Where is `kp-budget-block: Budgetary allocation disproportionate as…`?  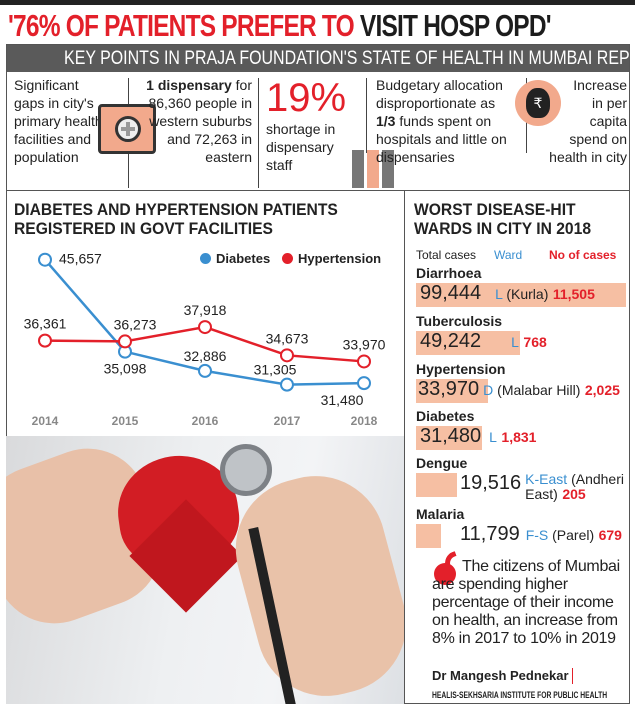
kp-budget-block: Budgetary allocation disproportionate as… is located at coordinates (446, 121).